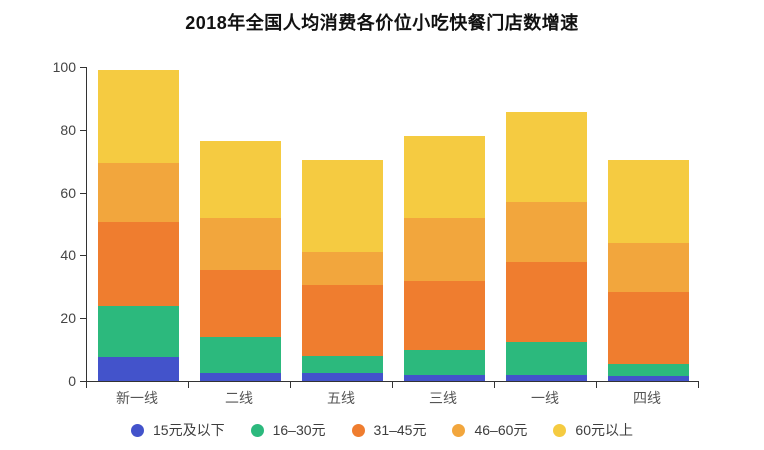  What do you see at coordinates (443, 398) in the screenshot?
I see `x-category-label: 三线` at bounding box center [443, 398].